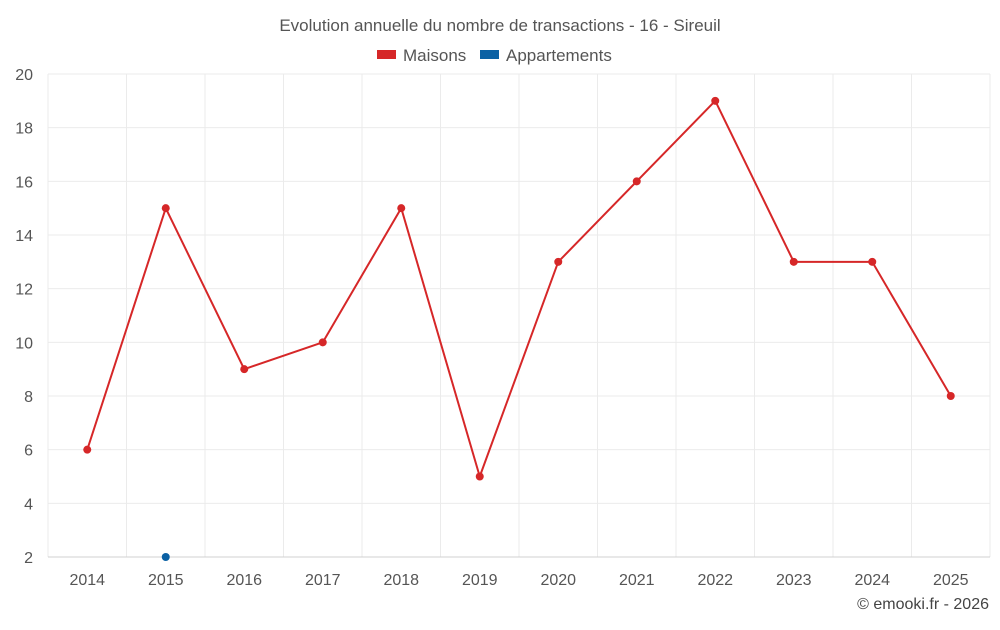  Describe the element at coordinates (434, 55) in the screenshot. I see `legend-label-maisons: Maisons` at that location.